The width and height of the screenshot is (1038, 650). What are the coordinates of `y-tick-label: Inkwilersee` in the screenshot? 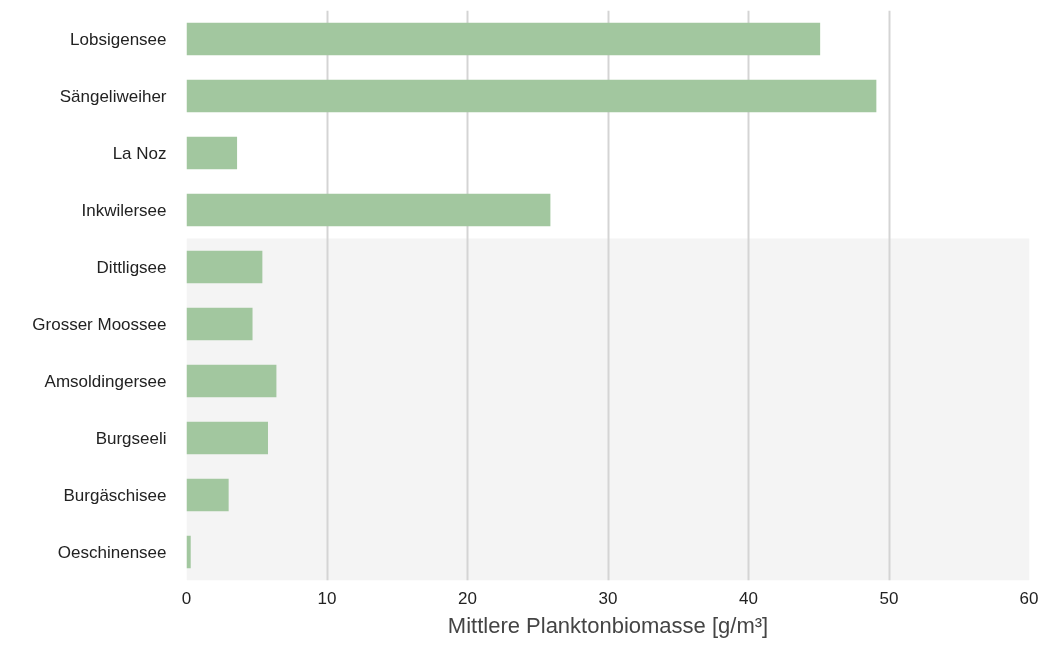 It's located at (124, 210).